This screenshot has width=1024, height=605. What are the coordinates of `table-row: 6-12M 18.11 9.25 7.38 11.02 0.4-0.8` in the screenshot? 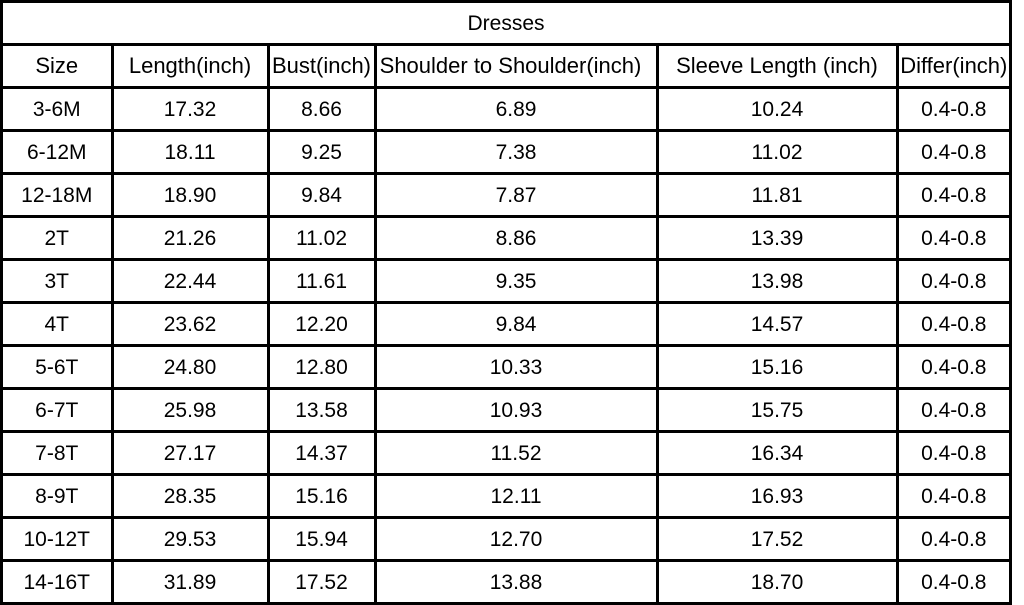 It's located at (506, 152).